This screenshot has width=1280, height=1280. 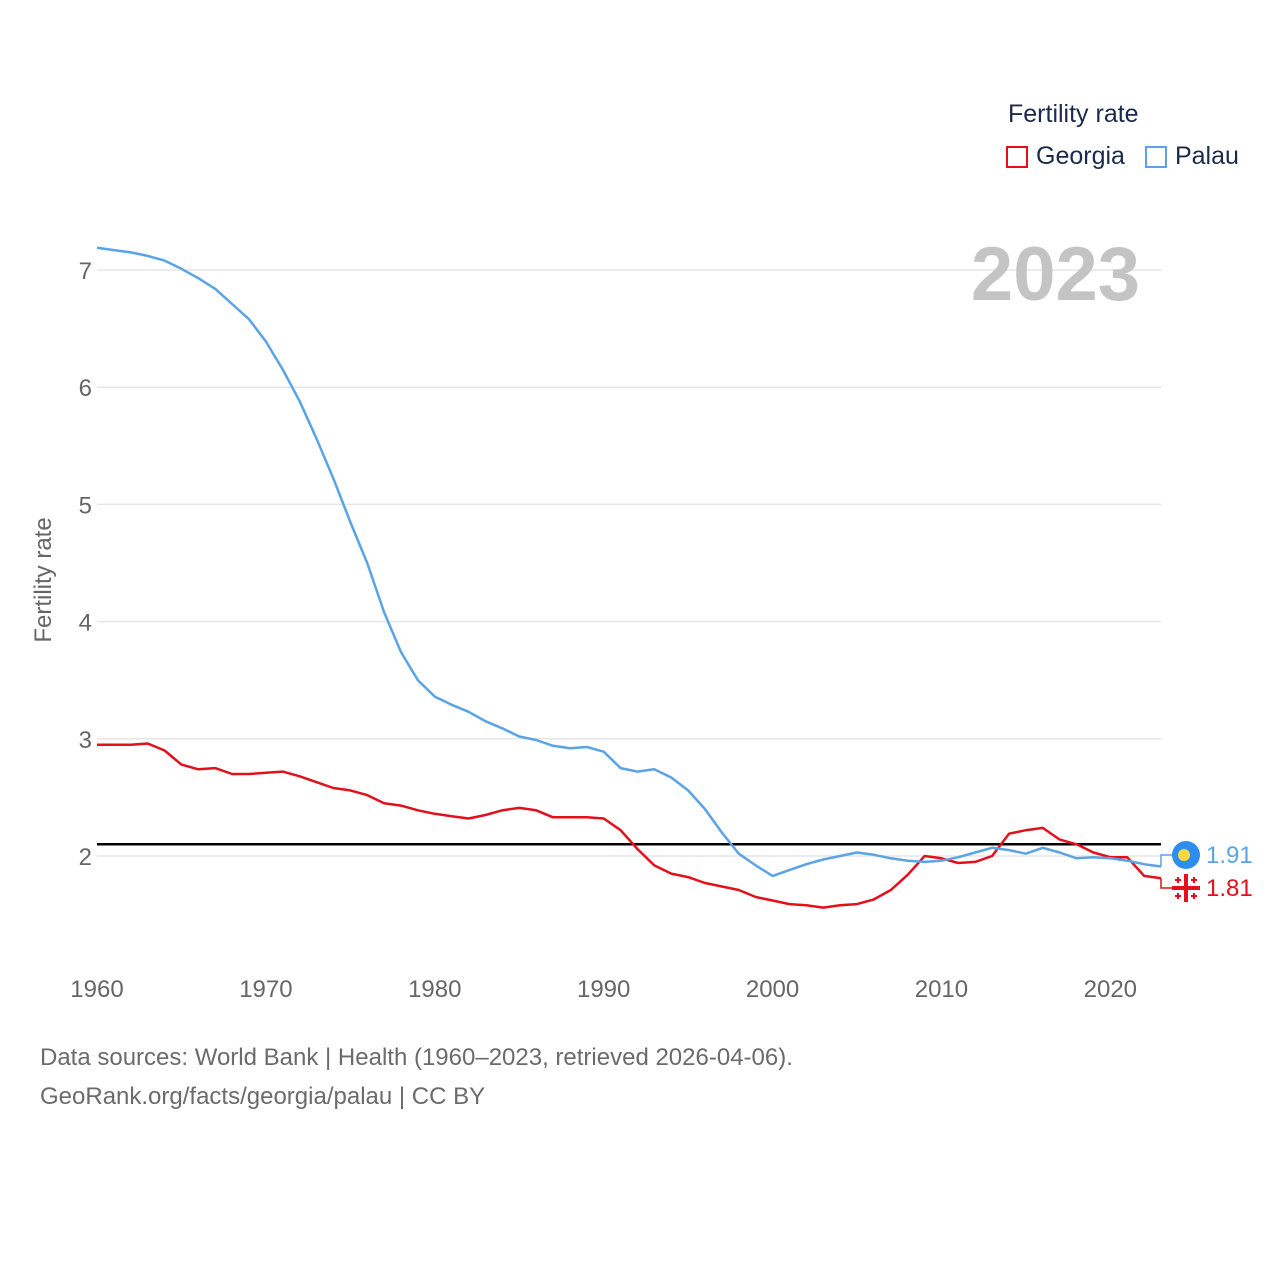 What do you see at coordinates (629, 825) in the screenshot?
I see `series-line-georgia` at bounding box center [629, 825].